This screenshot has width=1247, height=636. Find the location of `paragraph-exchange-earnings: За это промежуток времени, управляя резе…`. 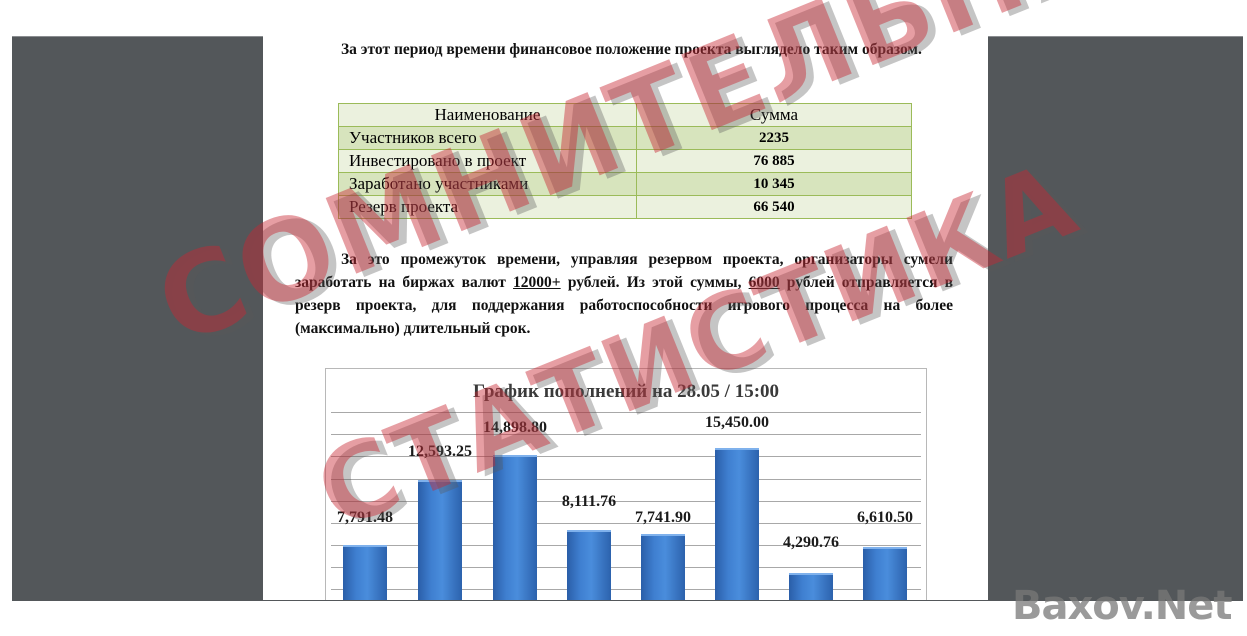

paragraph-exchange-earnings: За это промежуток времени, управляя резе… is located at coordinates (624, 294).